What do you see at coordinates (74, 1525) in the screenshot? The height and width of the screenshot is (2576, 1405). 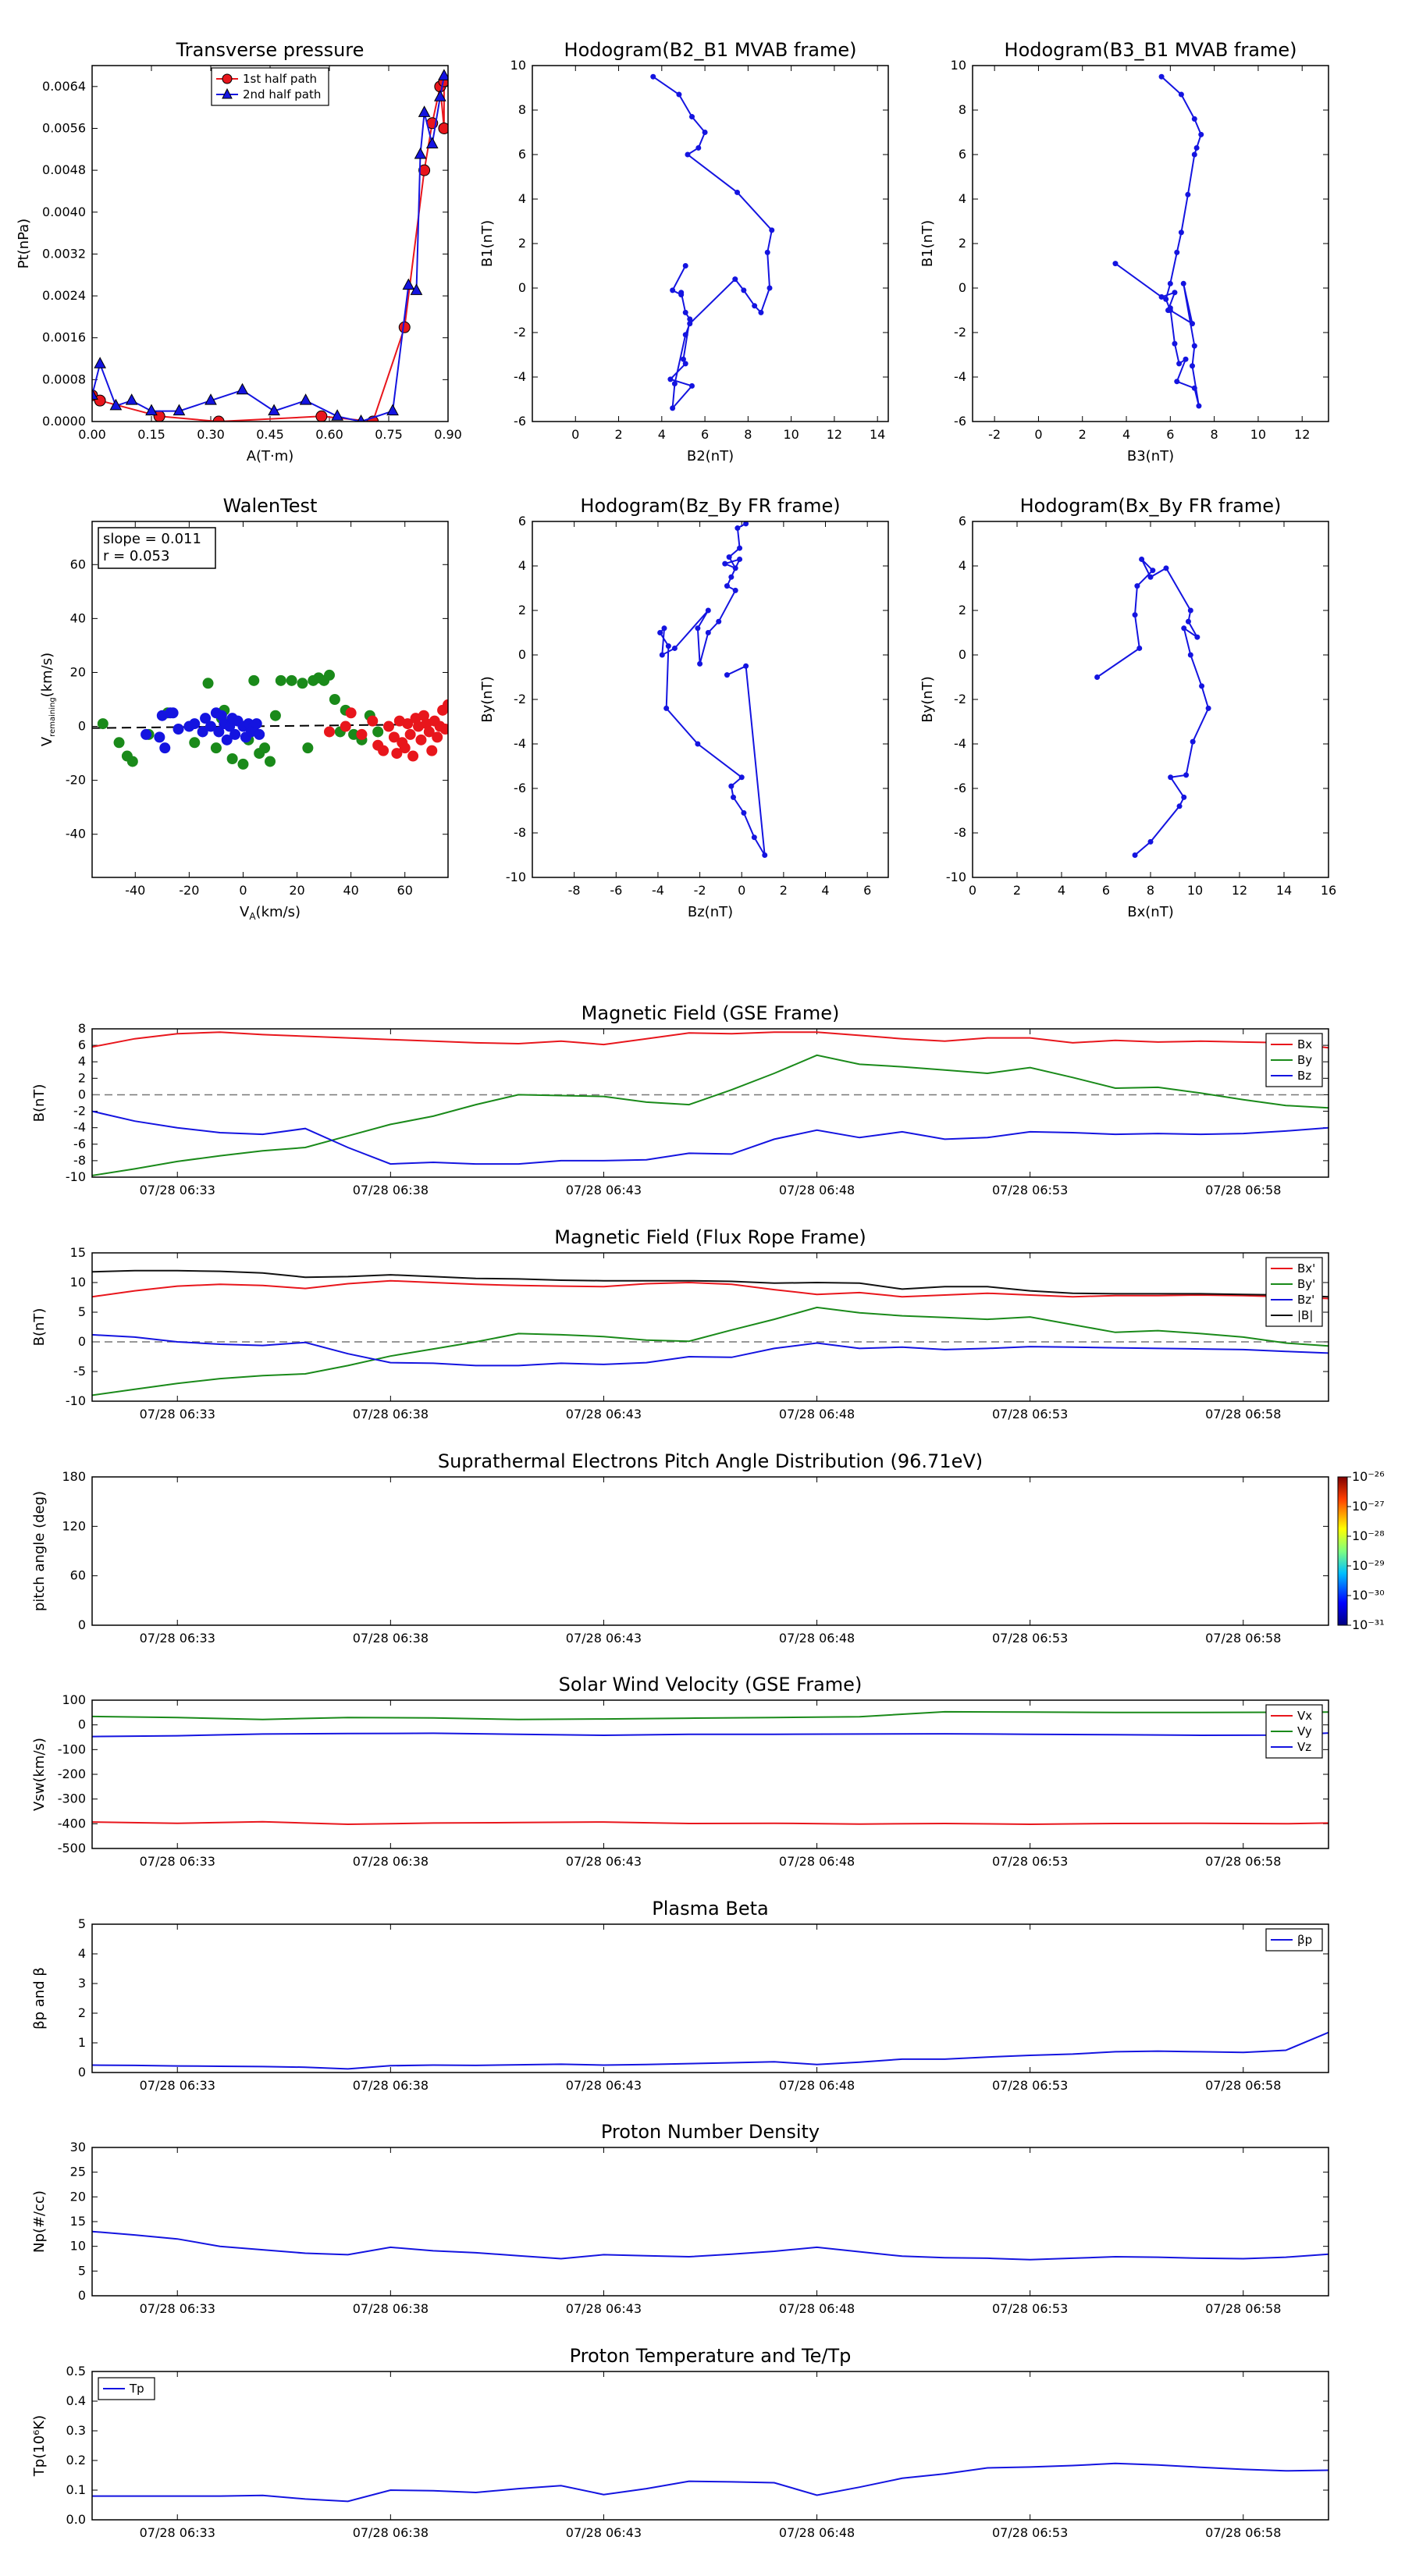 I see `y-tick-label: 120` at bounding box center [74, 1525].